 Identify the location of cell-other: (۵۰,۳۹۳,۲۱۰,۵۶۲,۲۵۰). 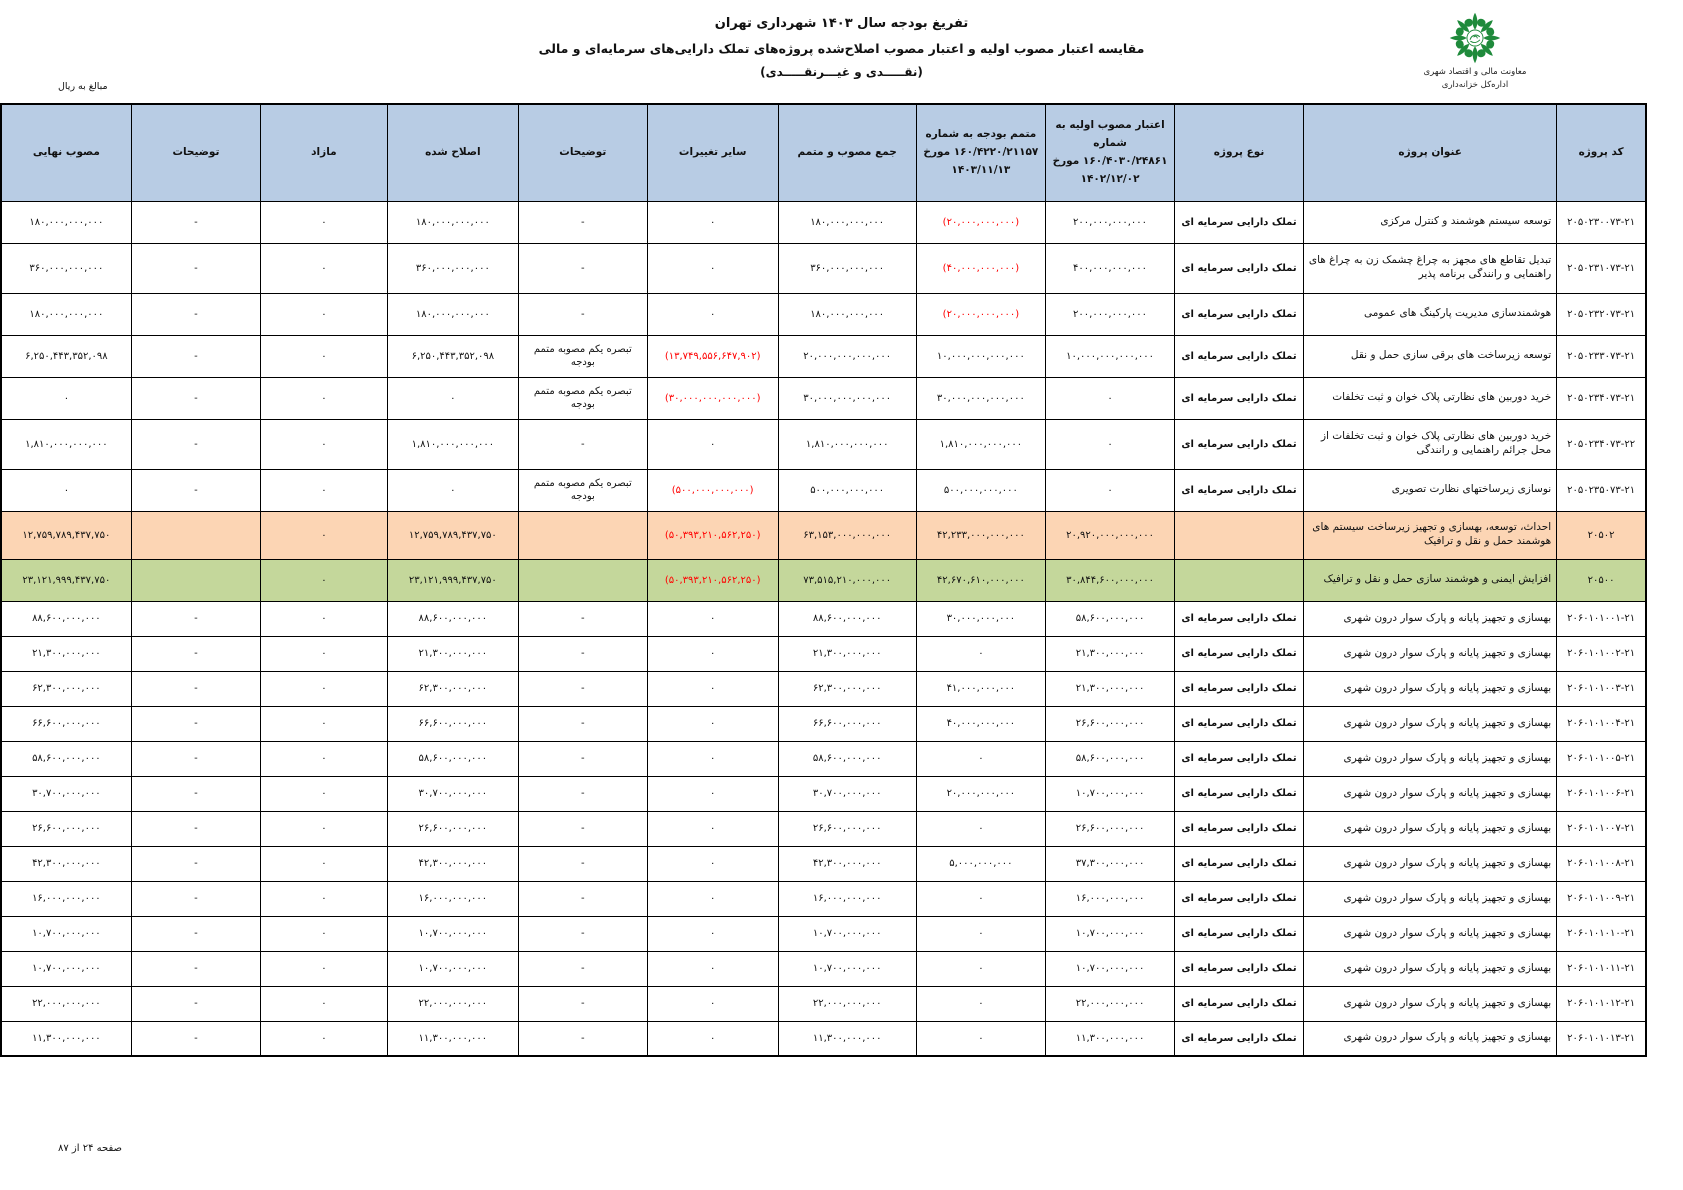
(712, 535).